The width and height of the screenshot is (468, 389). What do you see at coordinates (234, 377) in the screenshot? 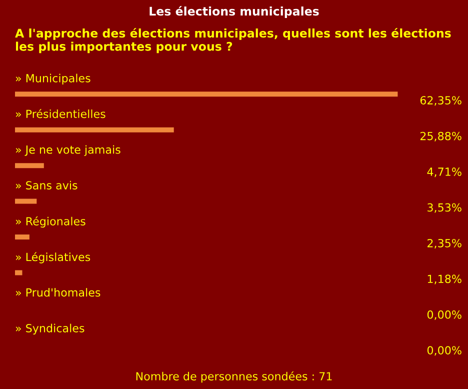
I see `text: Nombre de personnes sondées : 71` at bounding box center [234, 377].